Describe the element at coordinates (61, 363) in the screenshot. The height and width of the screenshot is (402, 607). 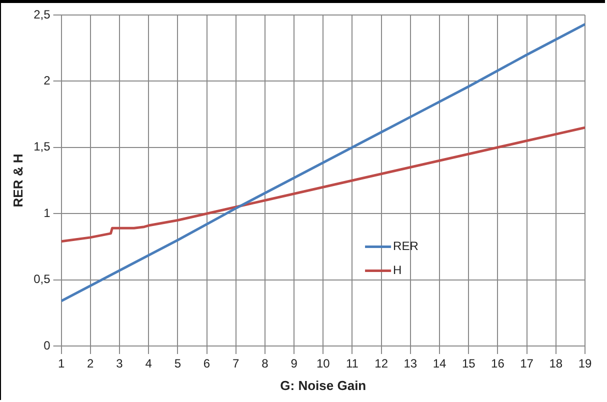
I see `x-tick-label: 1` at that location.